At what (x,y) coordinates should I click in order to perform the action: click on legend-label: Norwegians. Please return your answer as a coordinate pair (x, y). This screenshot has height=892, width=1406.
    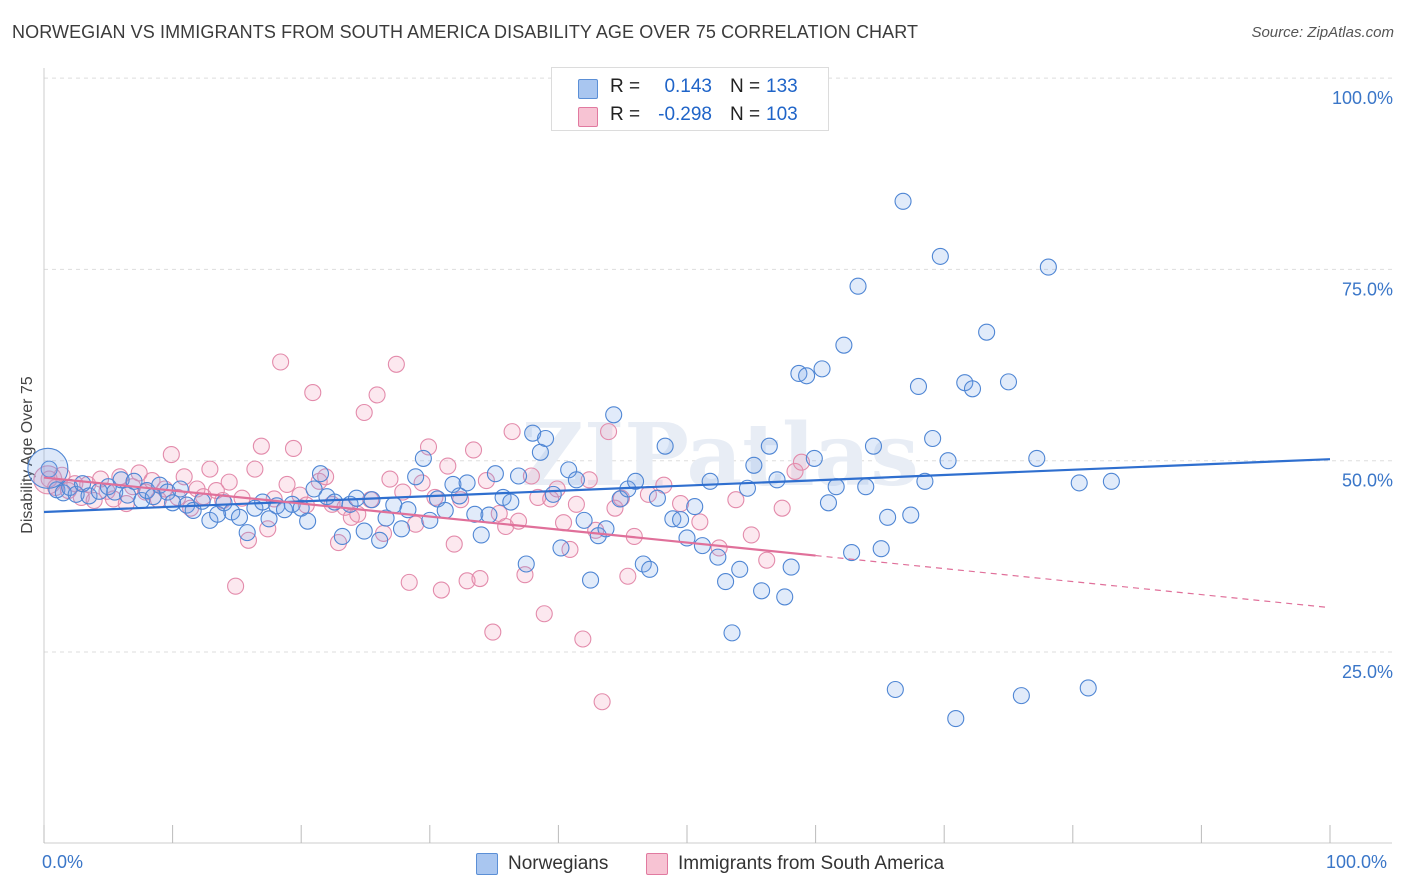
    Looking at the image, I should click on (558, 863).